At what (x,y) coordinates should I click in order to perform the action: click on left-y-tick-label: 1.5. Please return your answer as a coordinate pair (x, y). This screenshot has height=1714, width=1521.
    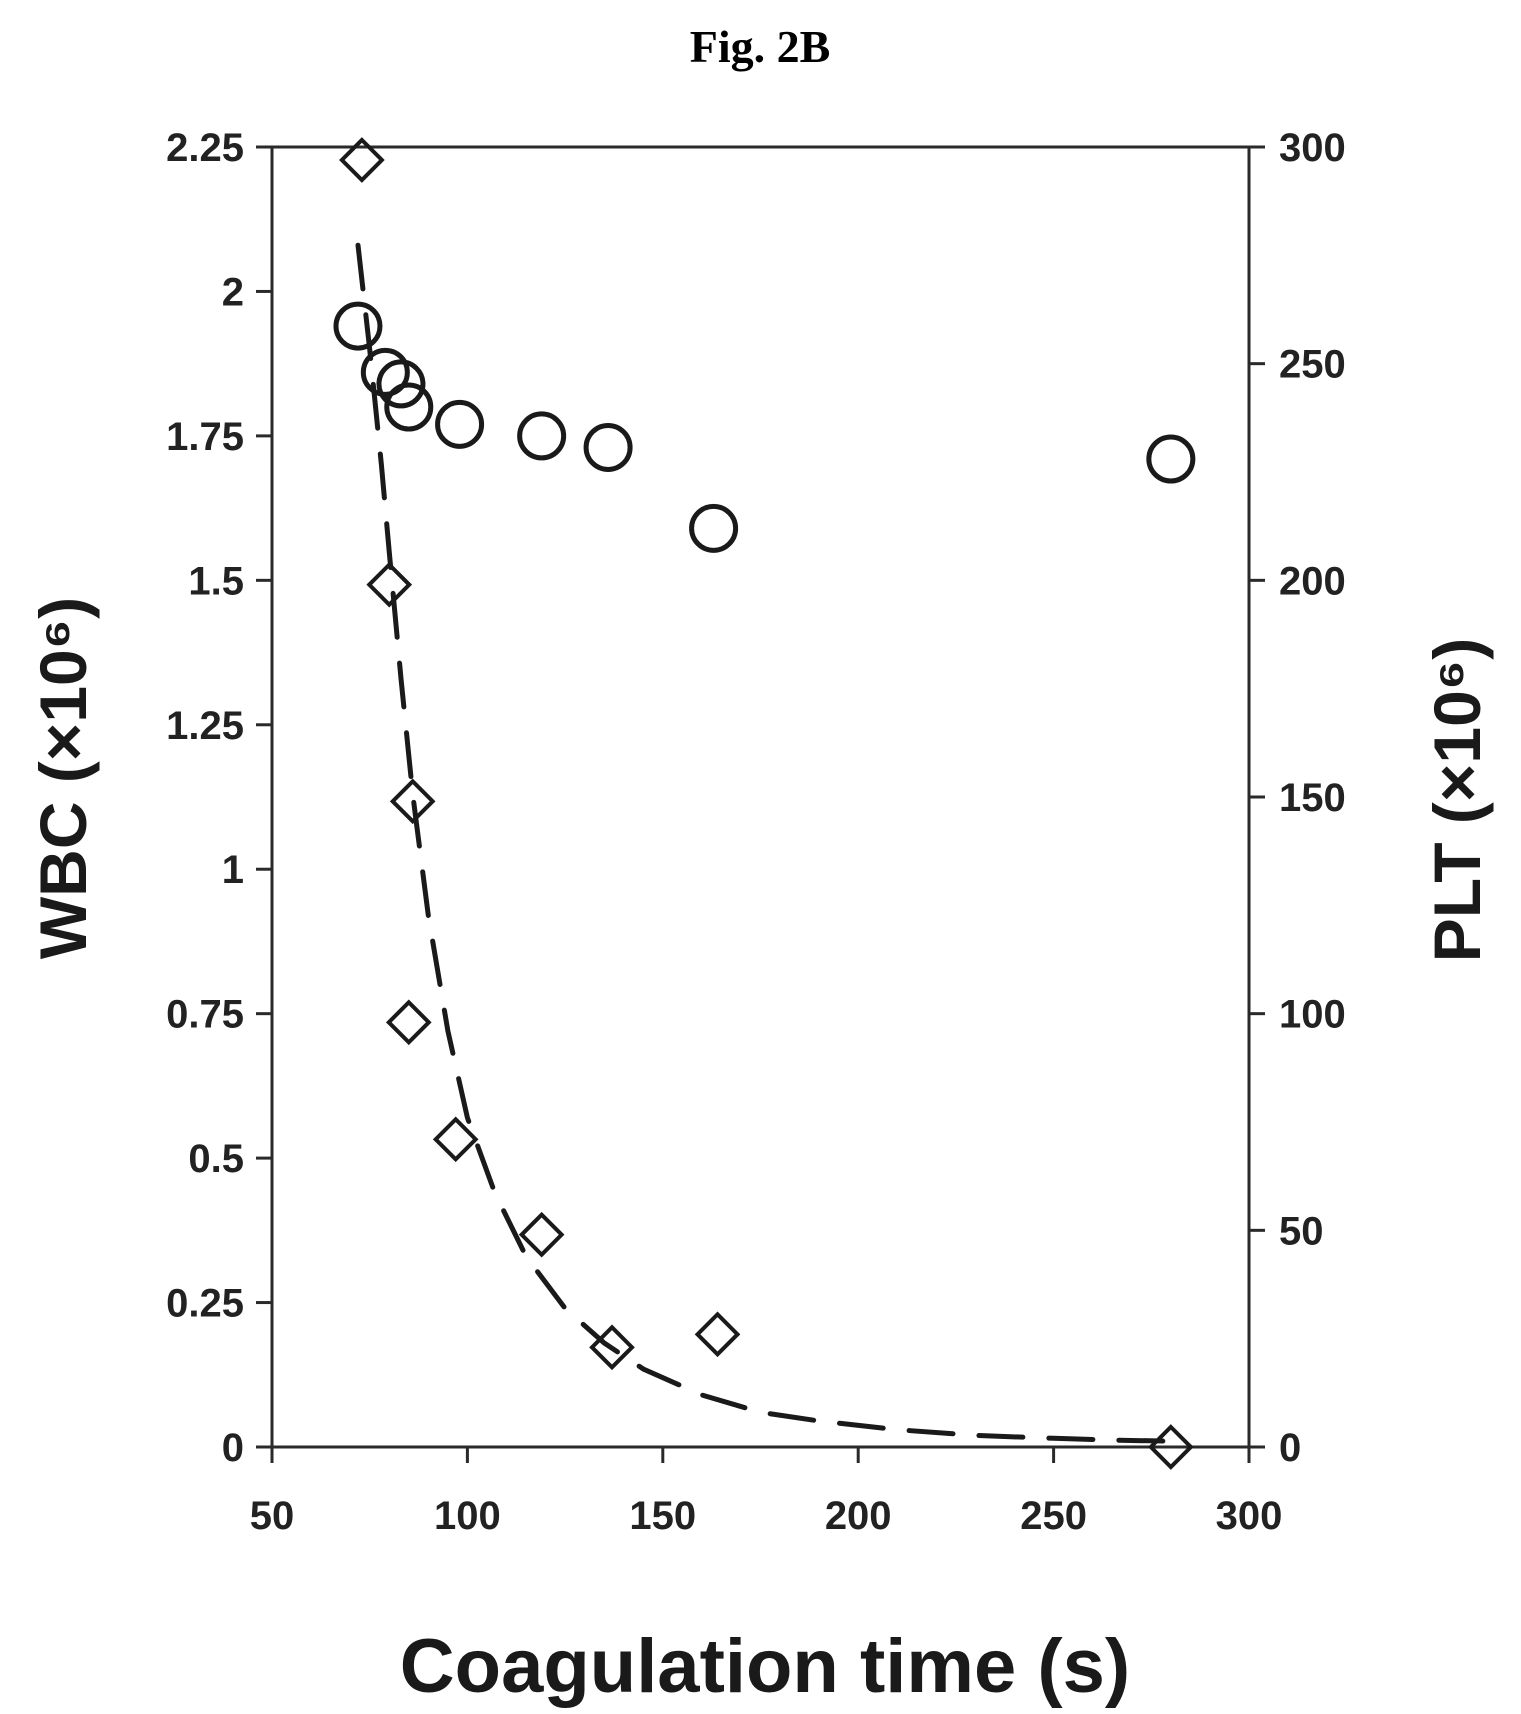
    Looking at the image, I should click on (216, 581).